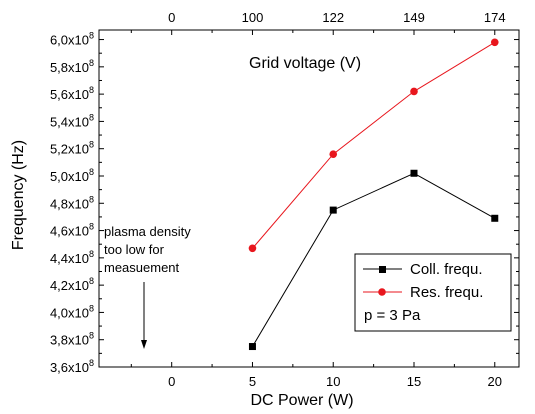  Describe the element at coordinates (333, 17) in the screenshot. I see `top-tick-label: 122` at that location.